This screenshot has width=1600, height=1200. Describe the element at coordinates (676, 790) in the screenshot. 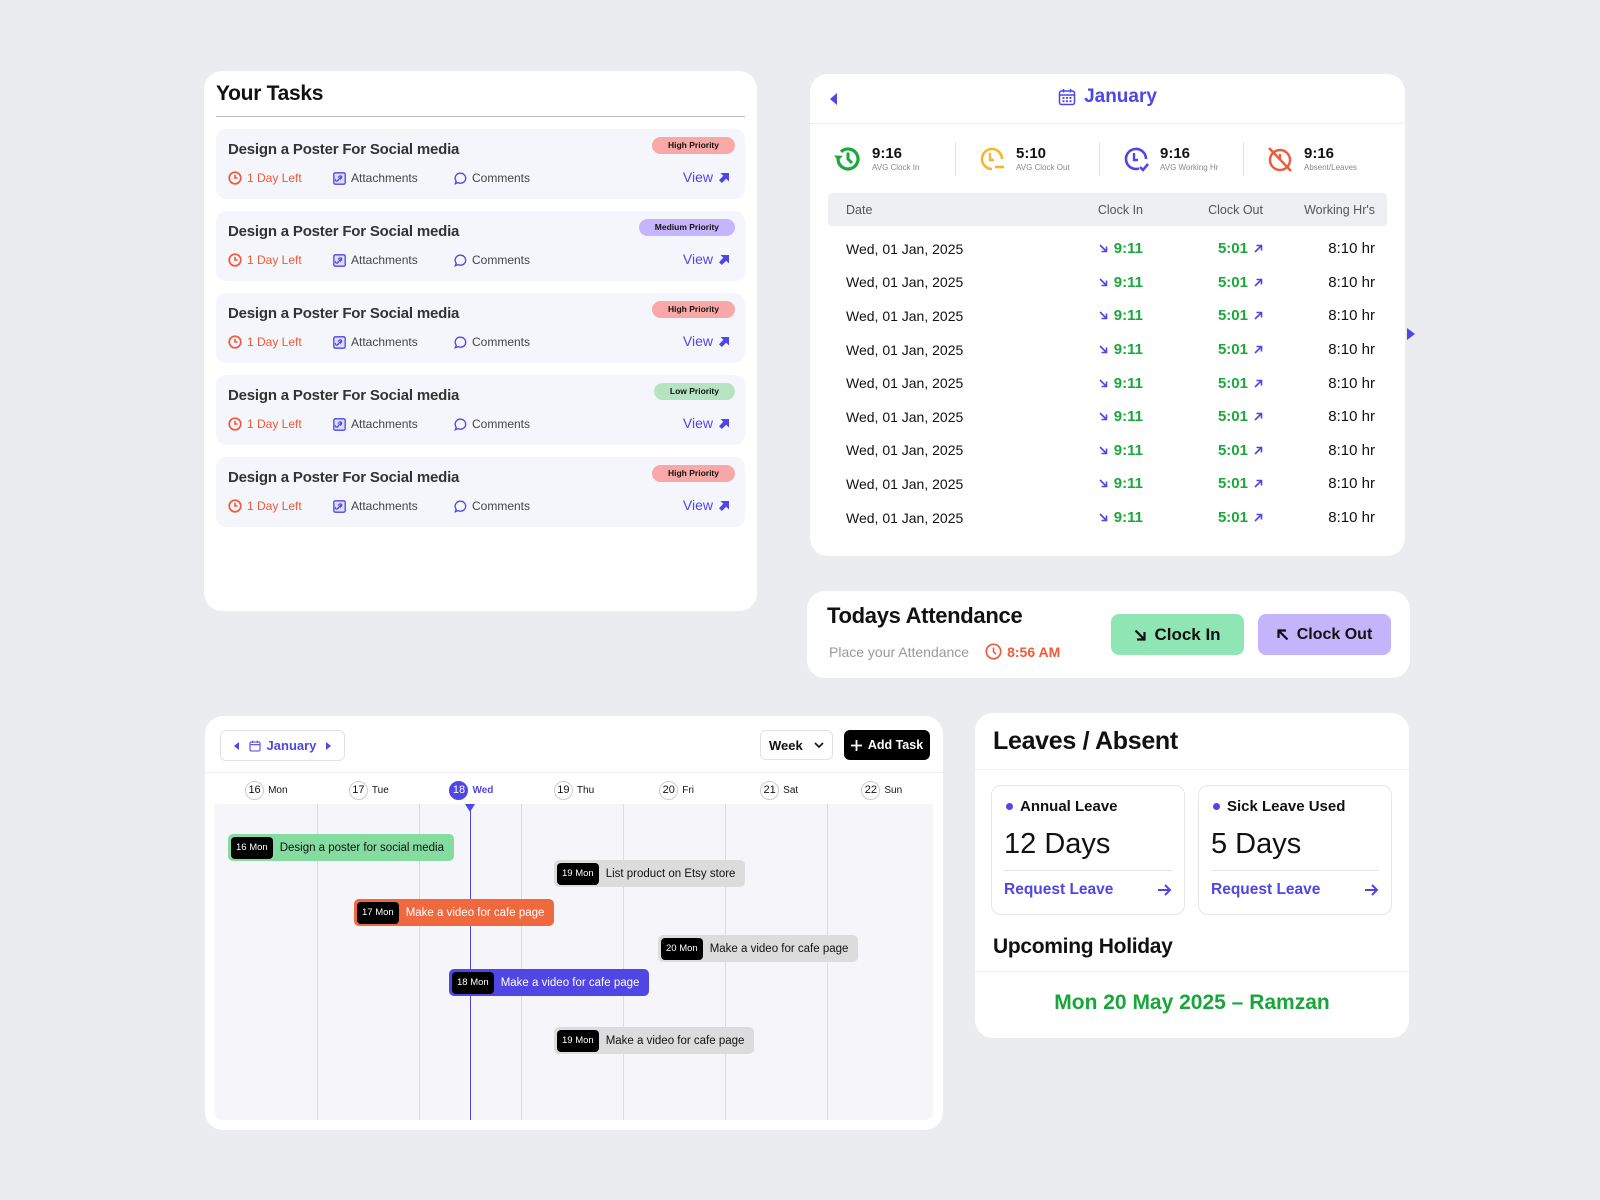

I see `day-header: 20 Fri` at that location.